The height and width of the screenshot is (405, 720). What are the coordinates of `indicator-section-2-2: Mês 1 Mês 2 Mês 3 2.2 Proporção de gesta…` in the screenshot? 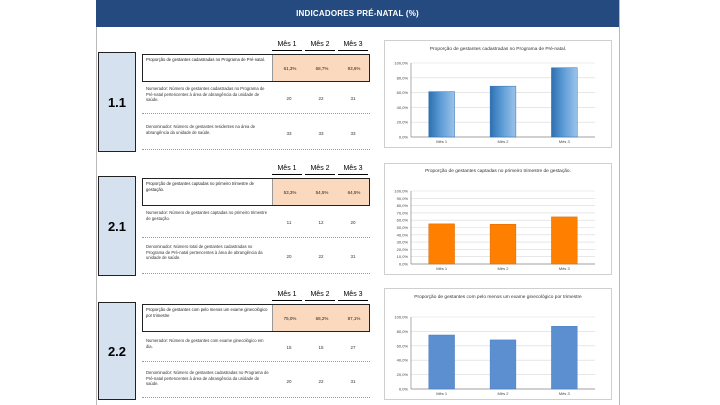 It's located at (234, 346).